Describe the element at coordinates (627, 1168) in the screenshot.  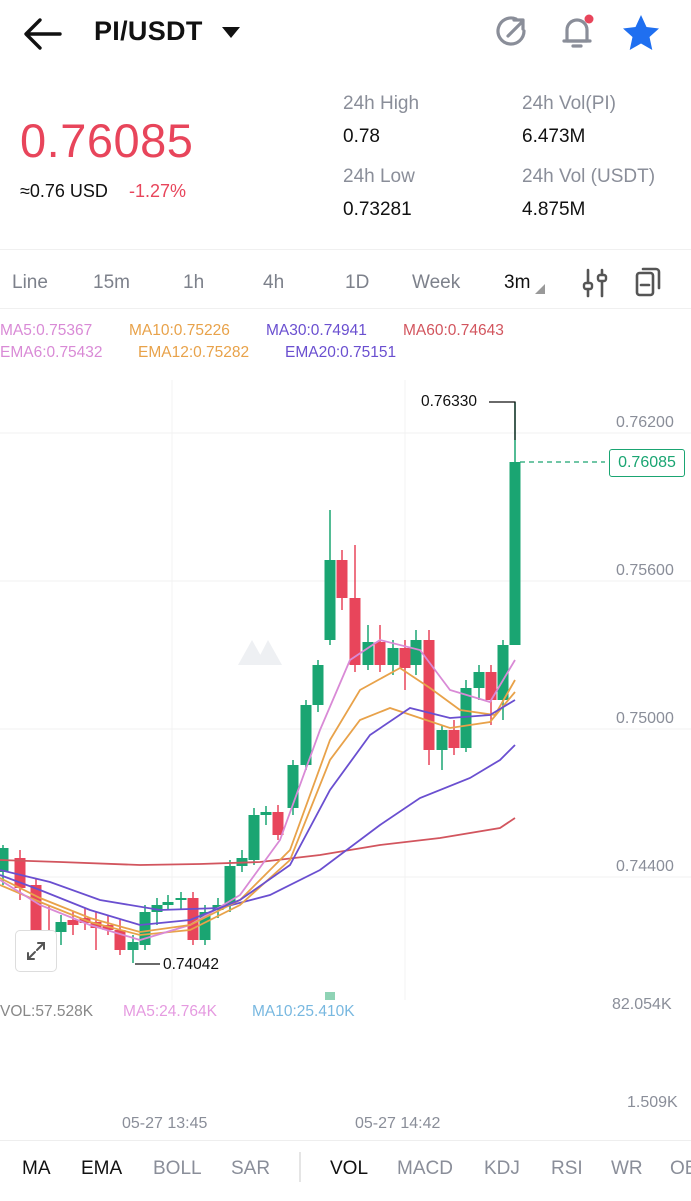
I see `indicator-wr: WR` at that location.